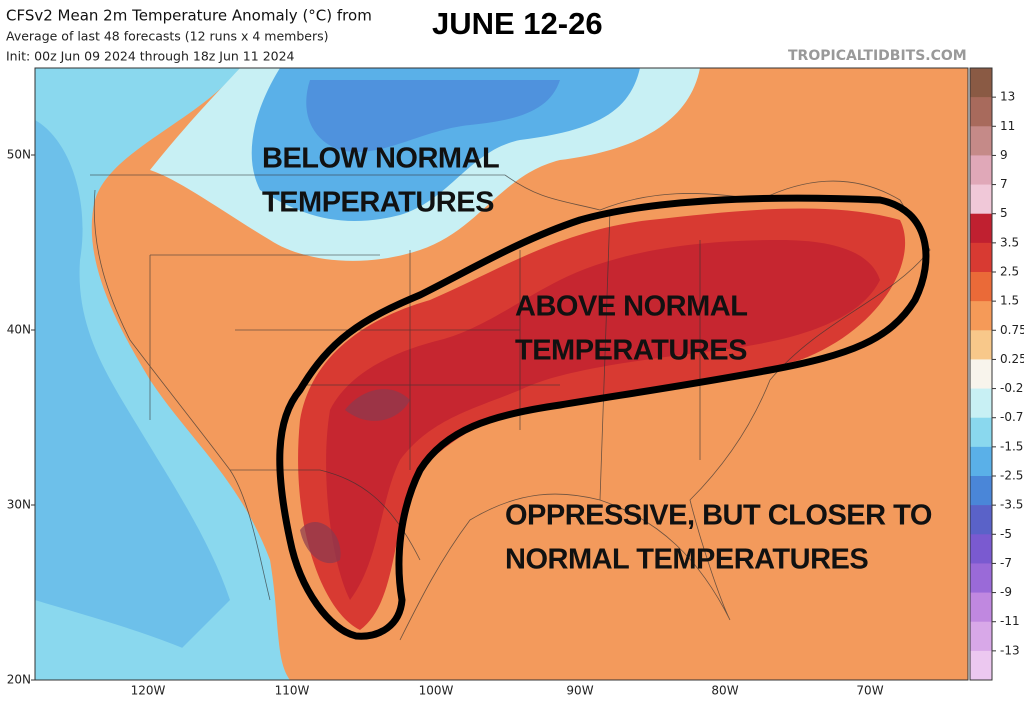 The height and width of the screenshot is (704, 1024). Describe the element at coordinates (19, 680) in the screenshot. I see `latitude-label: 20N` at that location.